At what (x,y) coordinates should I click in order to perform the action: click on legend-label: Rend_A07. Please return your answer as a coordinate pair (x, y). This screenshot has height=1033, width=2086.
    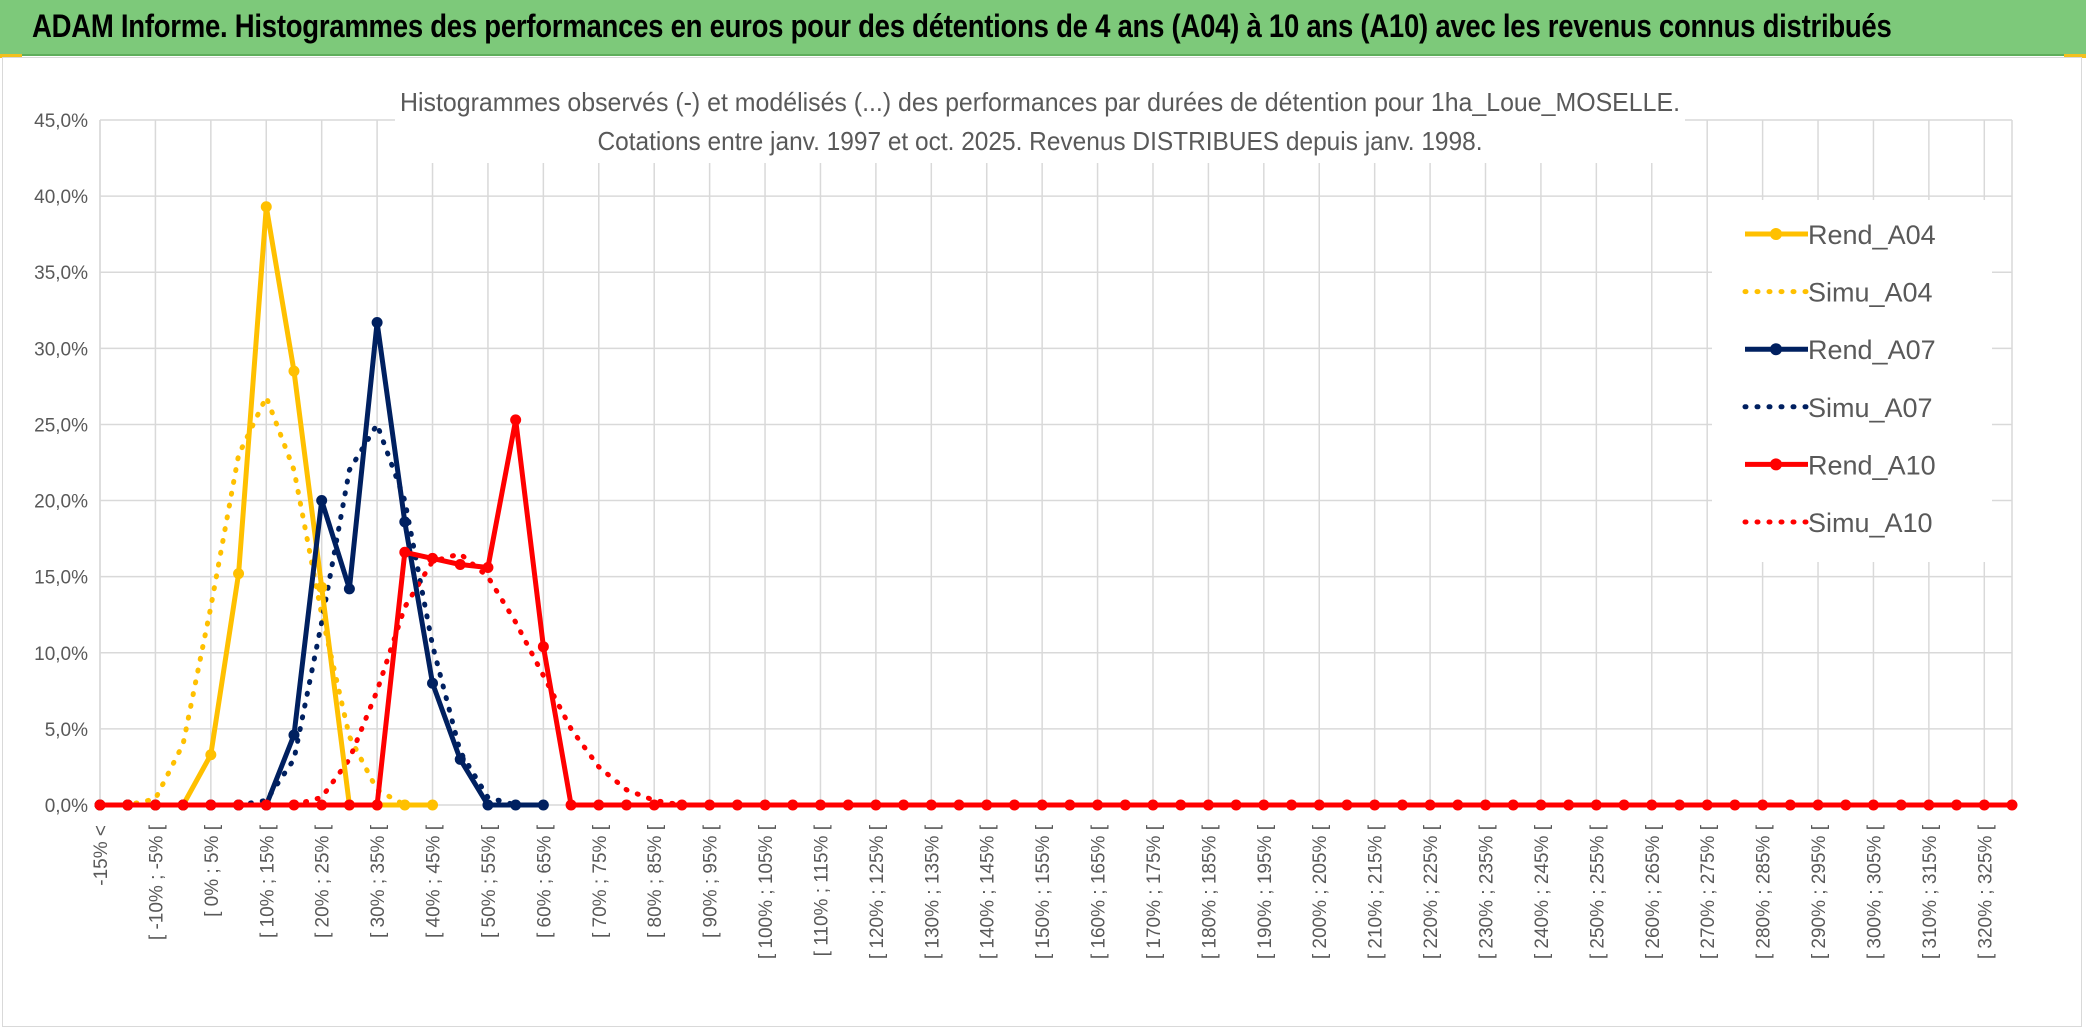
    Looking at the image, I should click on (1872, 350).